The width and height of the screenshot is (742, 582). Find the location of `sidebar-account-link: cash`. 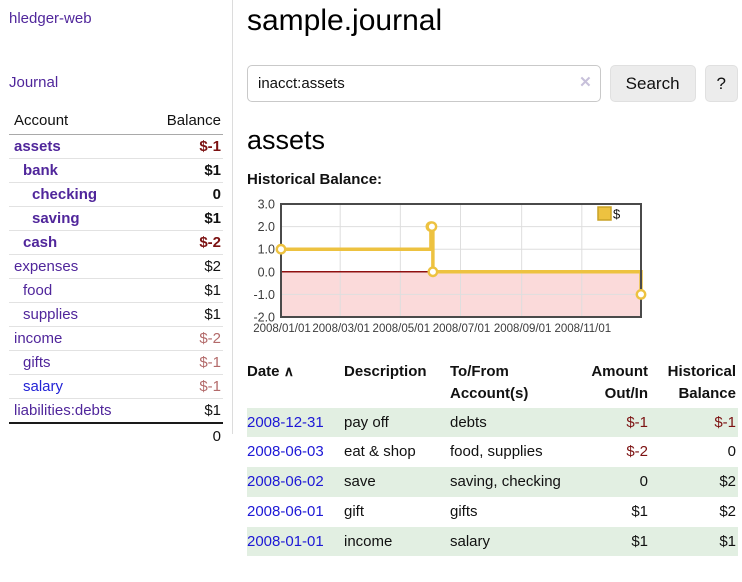

sidebar-account-link: cash is located at coordinates (40, 242).